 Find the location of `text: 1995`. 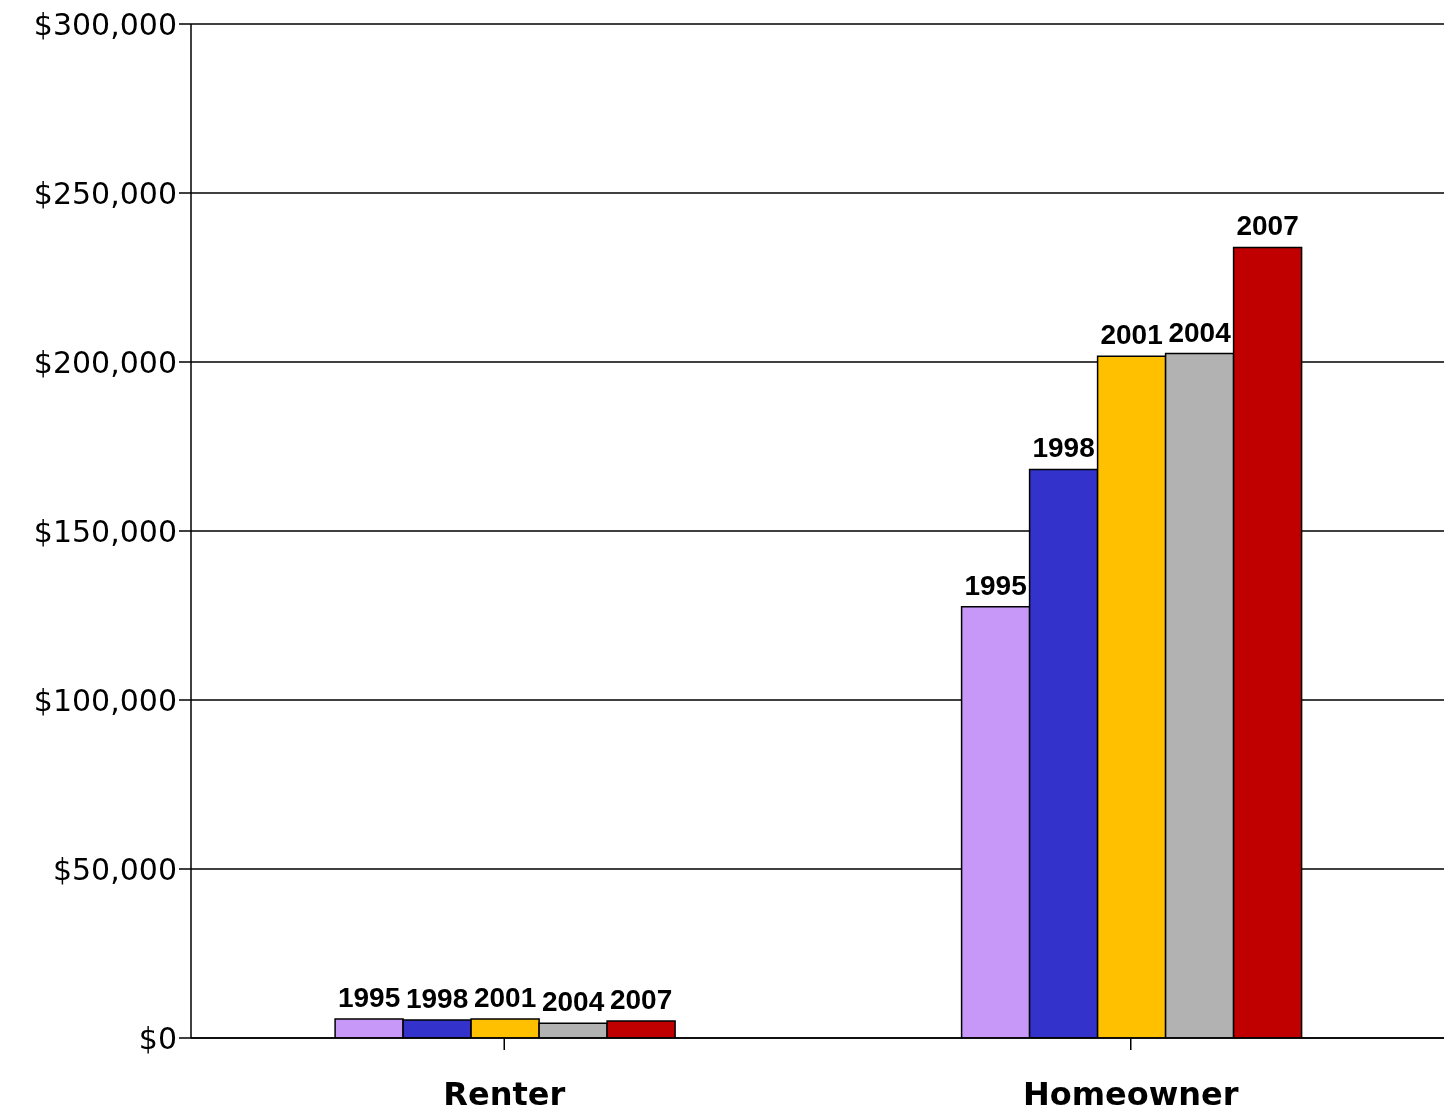

text: 1995 is located at coordinates (995, 585).